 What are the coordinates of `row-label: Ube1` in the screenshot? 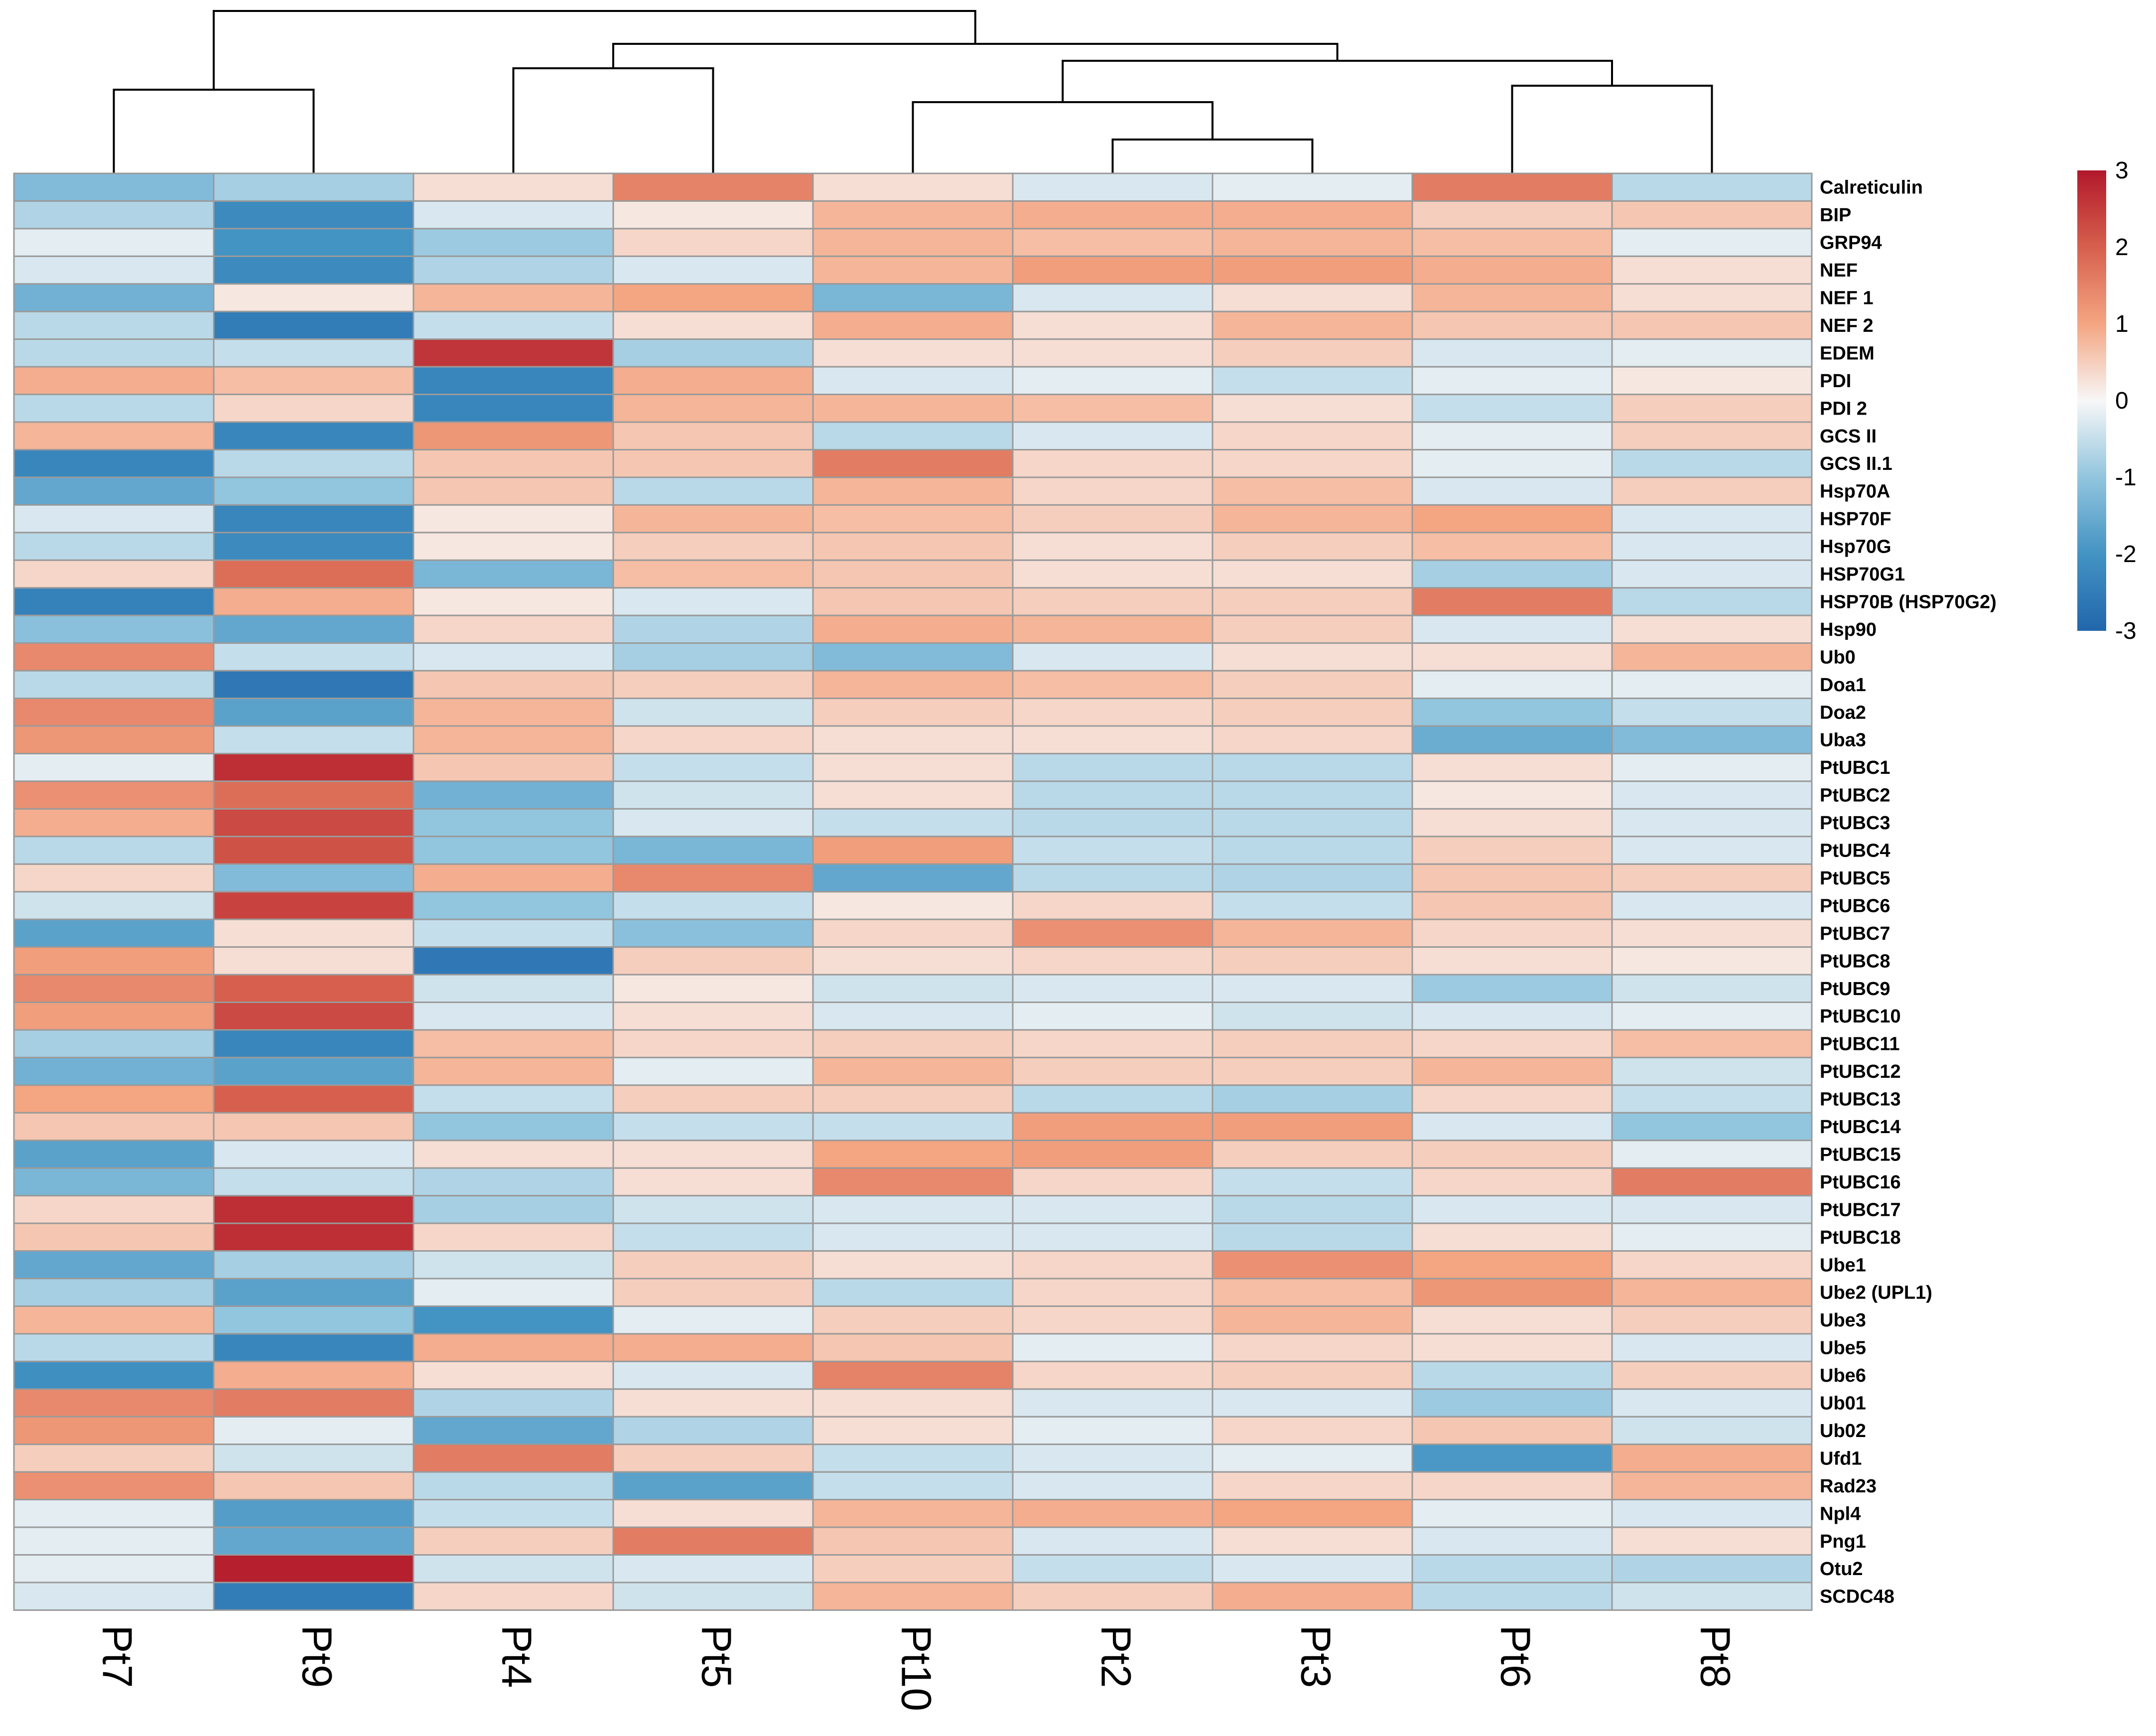 It's located at (1843, 1265).